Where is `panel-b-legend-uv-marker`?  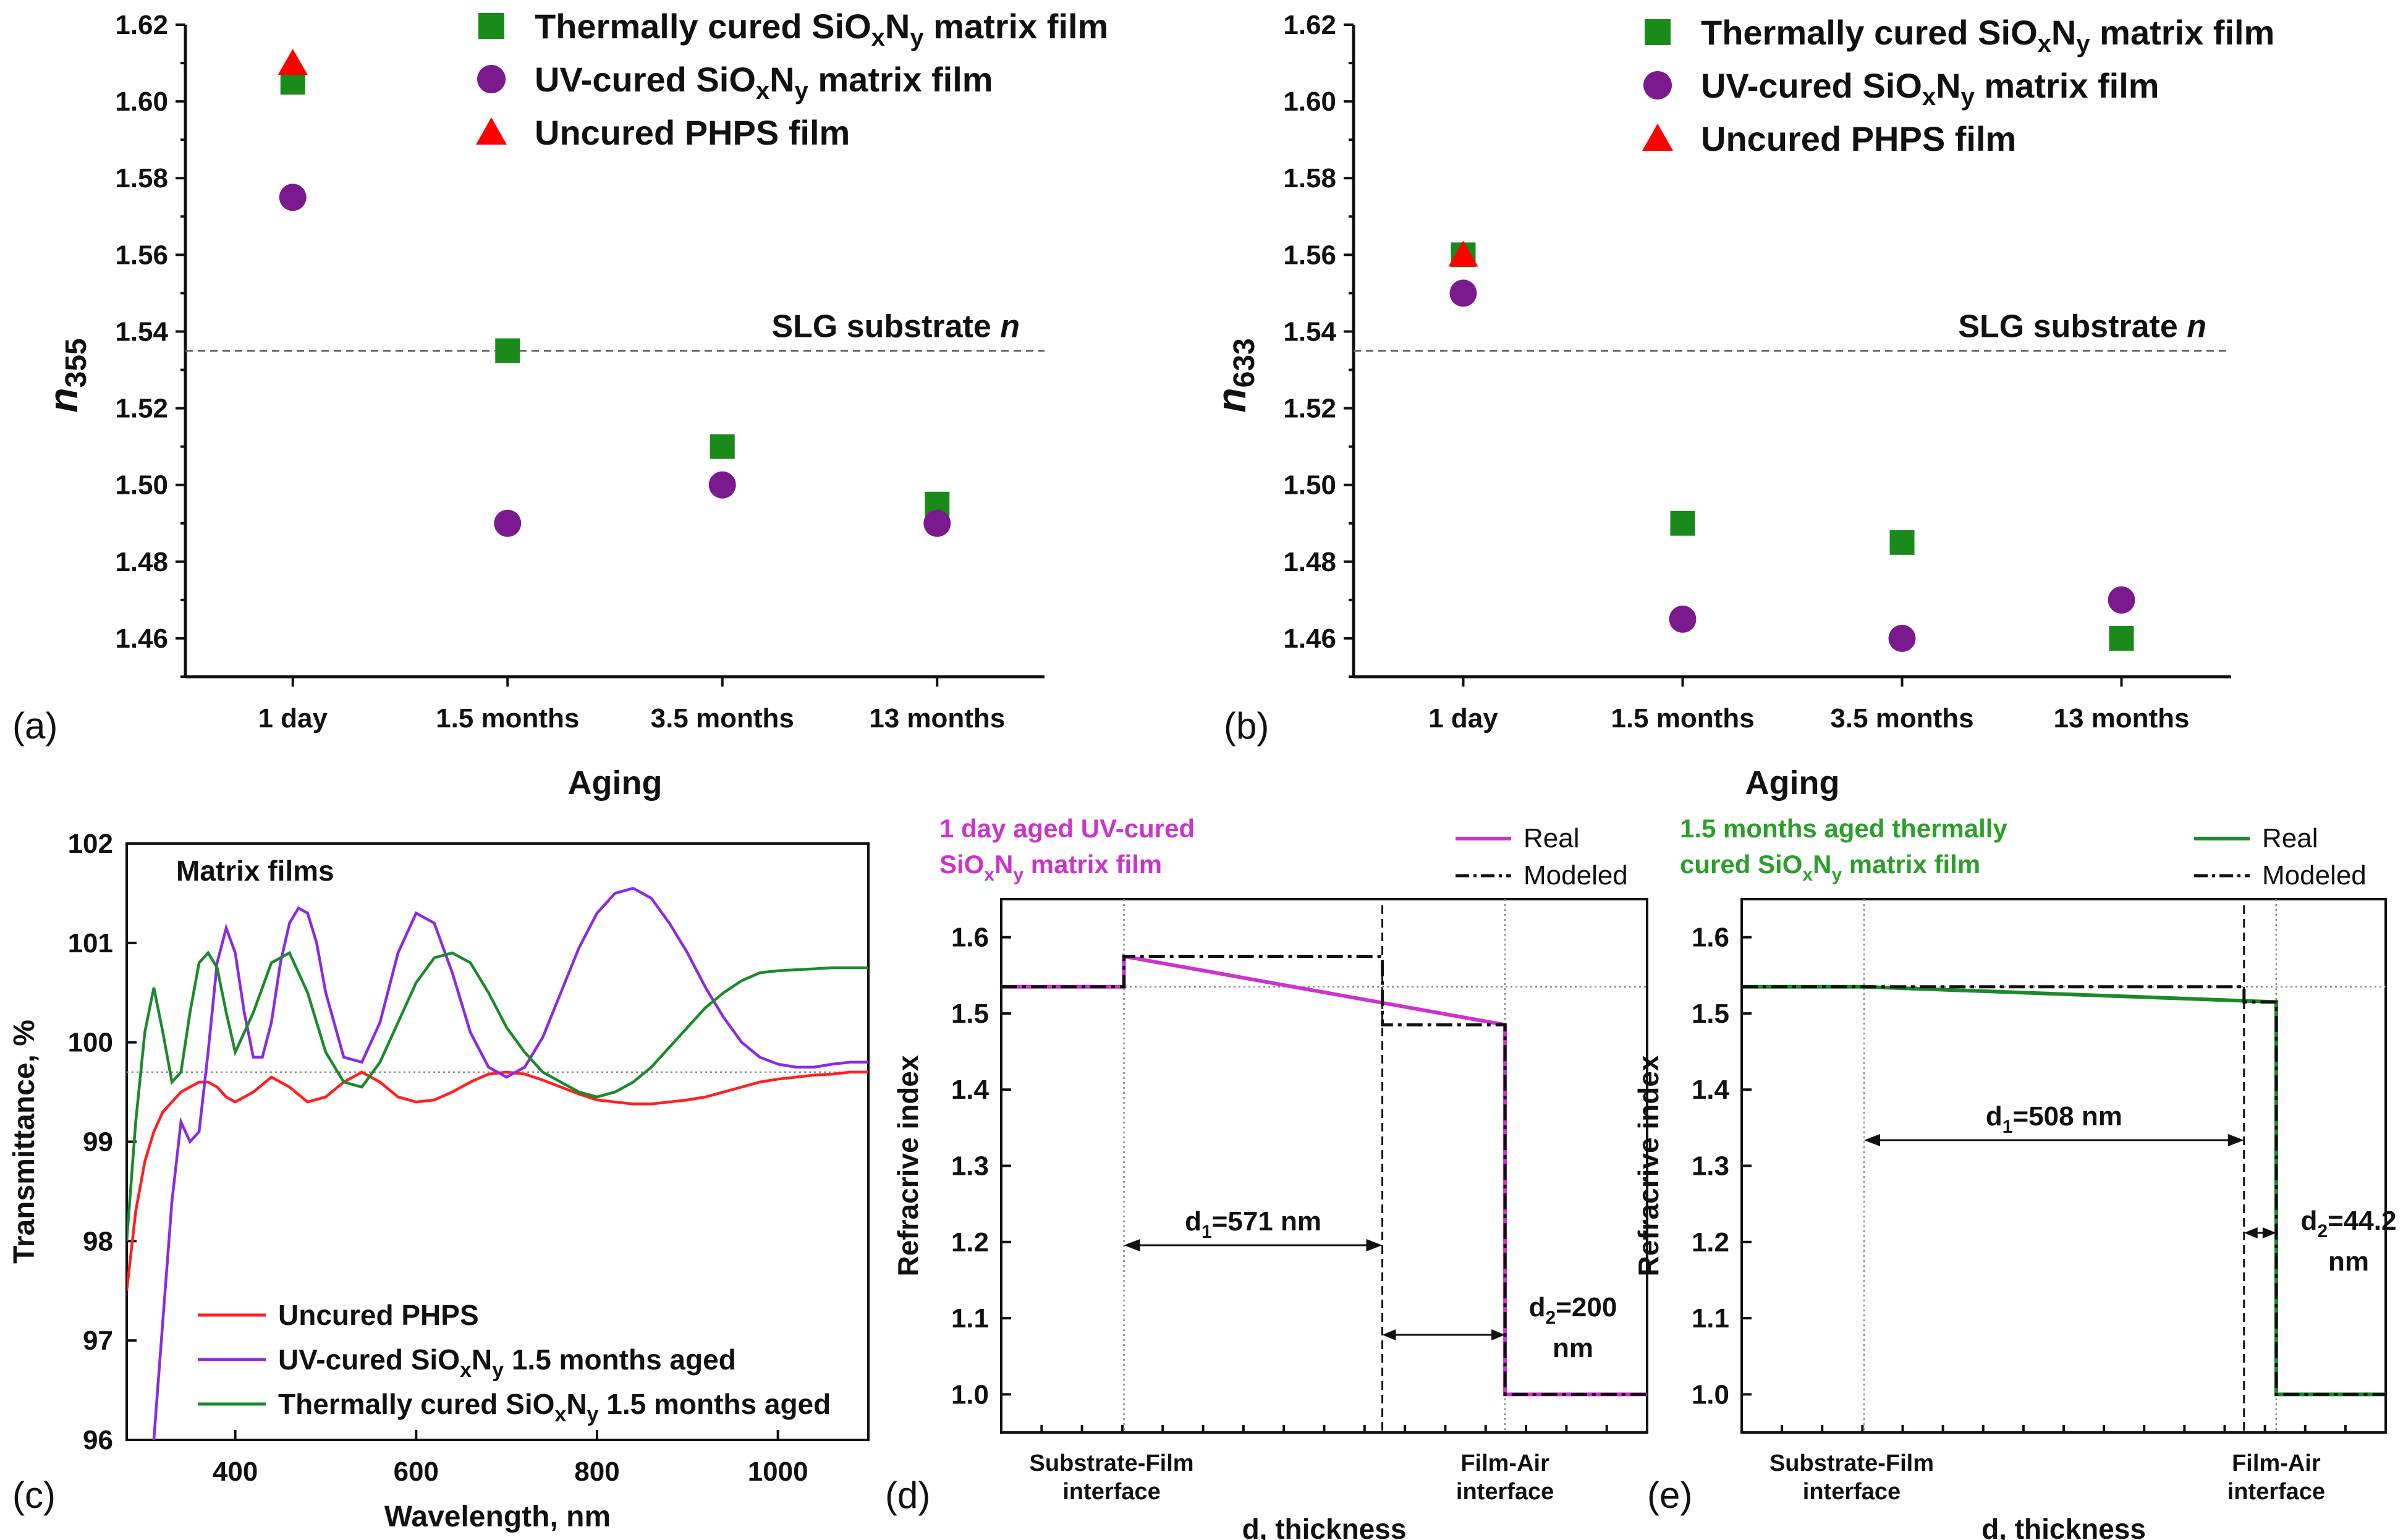
panel-b-legend-uv-marker is located at coordinates (1657, 85).